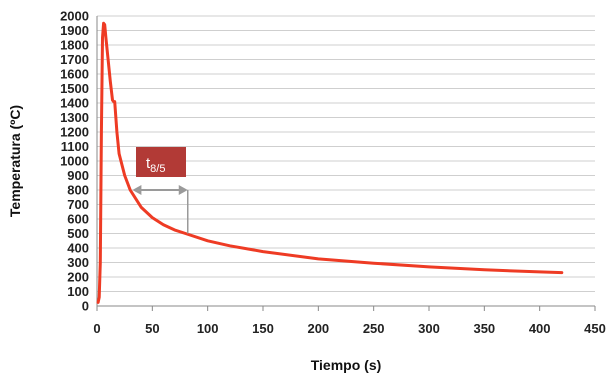 This screenshot has width=609, height=378. Describe the element at coordinates (160, 190) in the screenshot. I see `t85-annotation: t8/5` at that location.